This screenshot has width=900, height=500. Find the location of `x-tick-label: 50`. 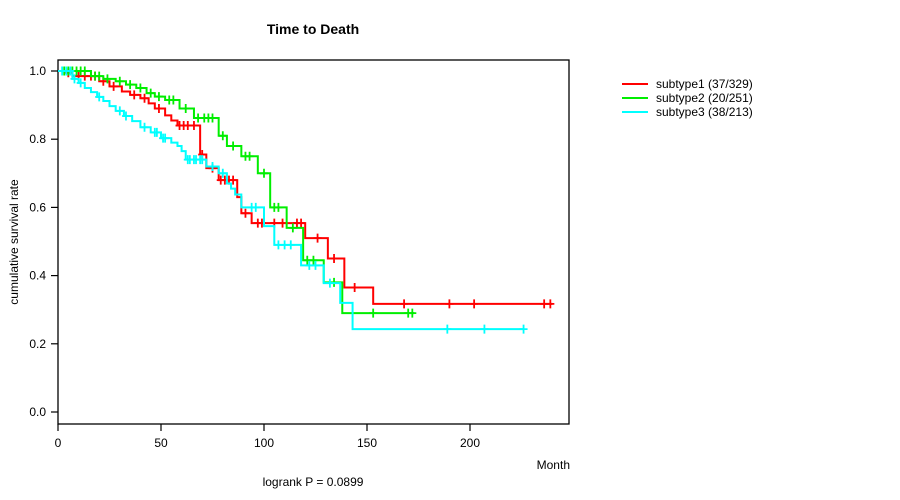

x-tick-label: 50 is located at coordinates (161, 443).